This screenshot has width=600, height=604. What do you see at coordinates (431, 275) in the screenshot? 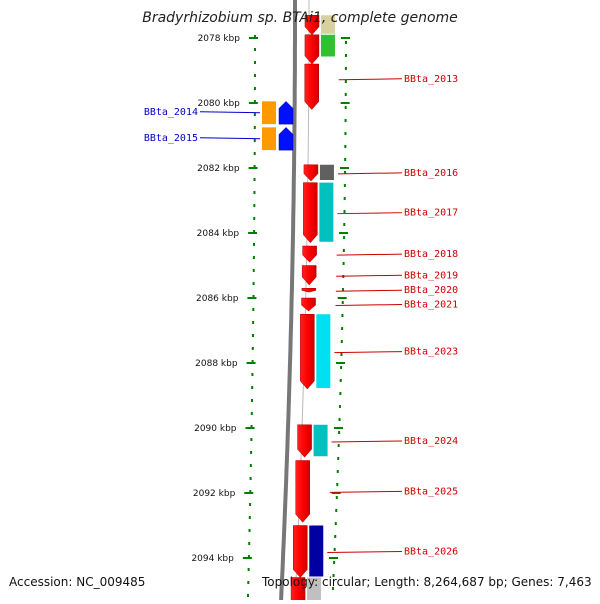
I see `gene-label: BBta_2019` at bounding box center [431, 275].